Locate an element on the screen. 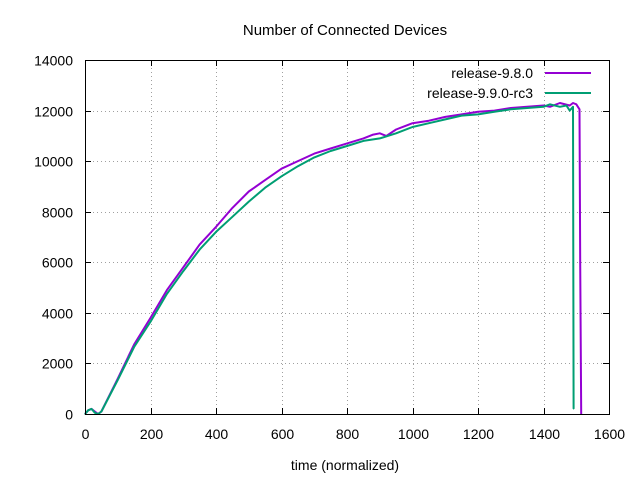  y-tick-label: 4000 is located at coordinates (57, 314).